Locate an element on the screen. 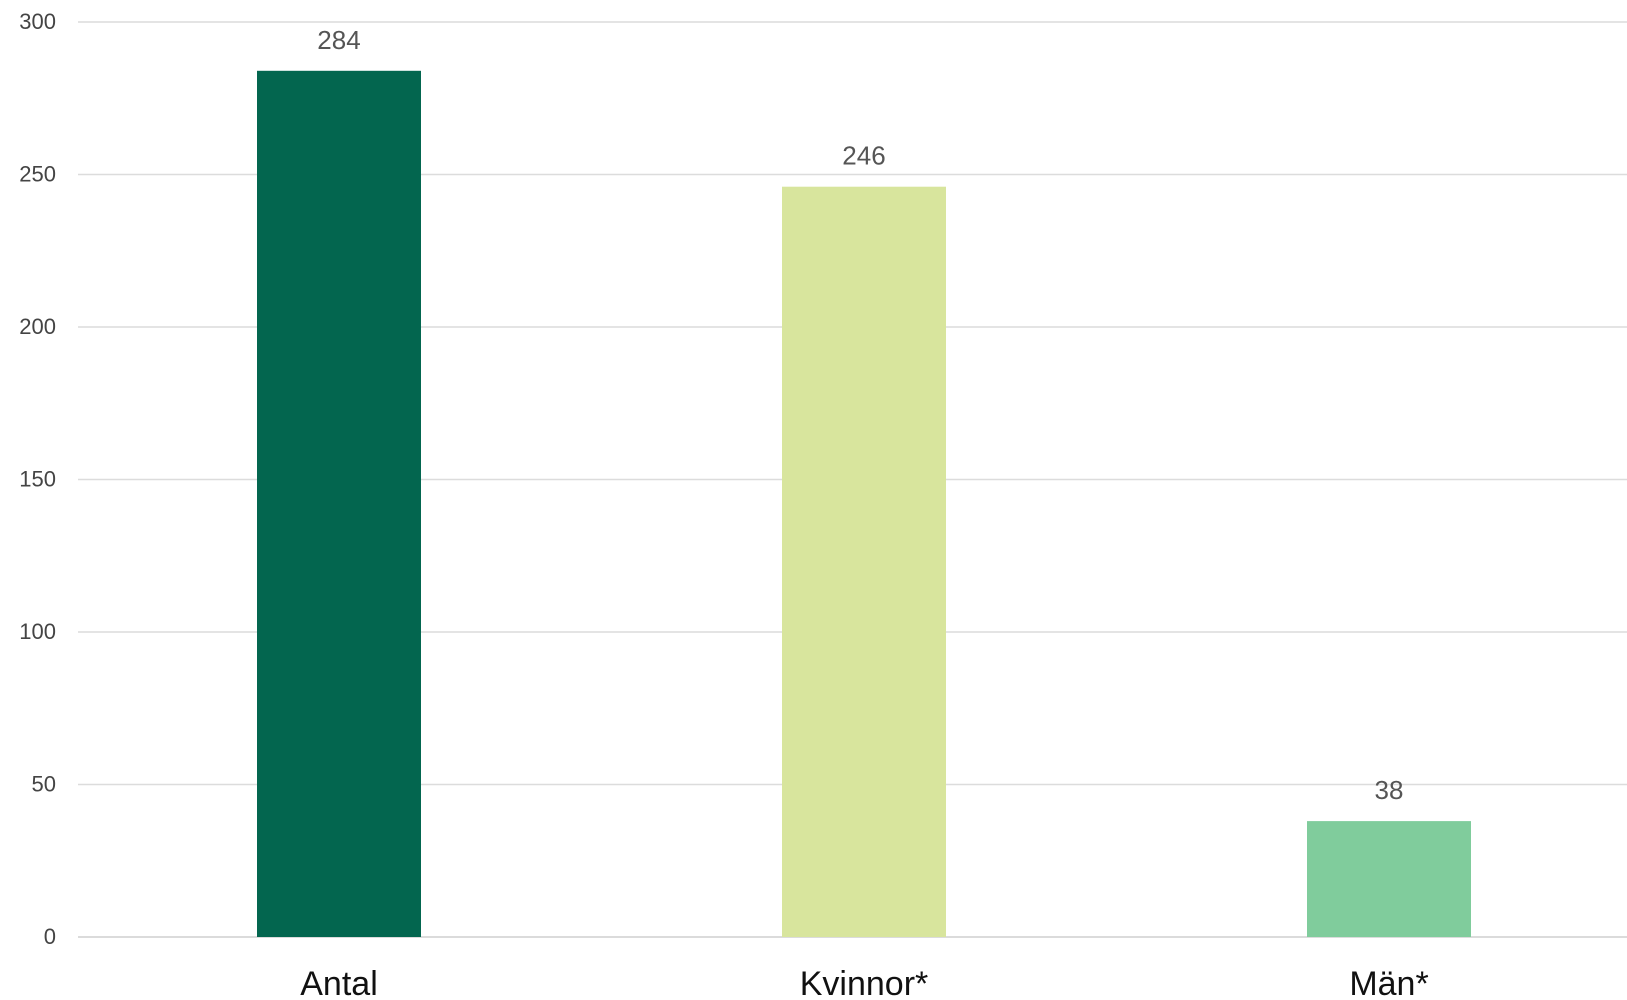  data-label: 38 is located at coordinates (1389, 790).